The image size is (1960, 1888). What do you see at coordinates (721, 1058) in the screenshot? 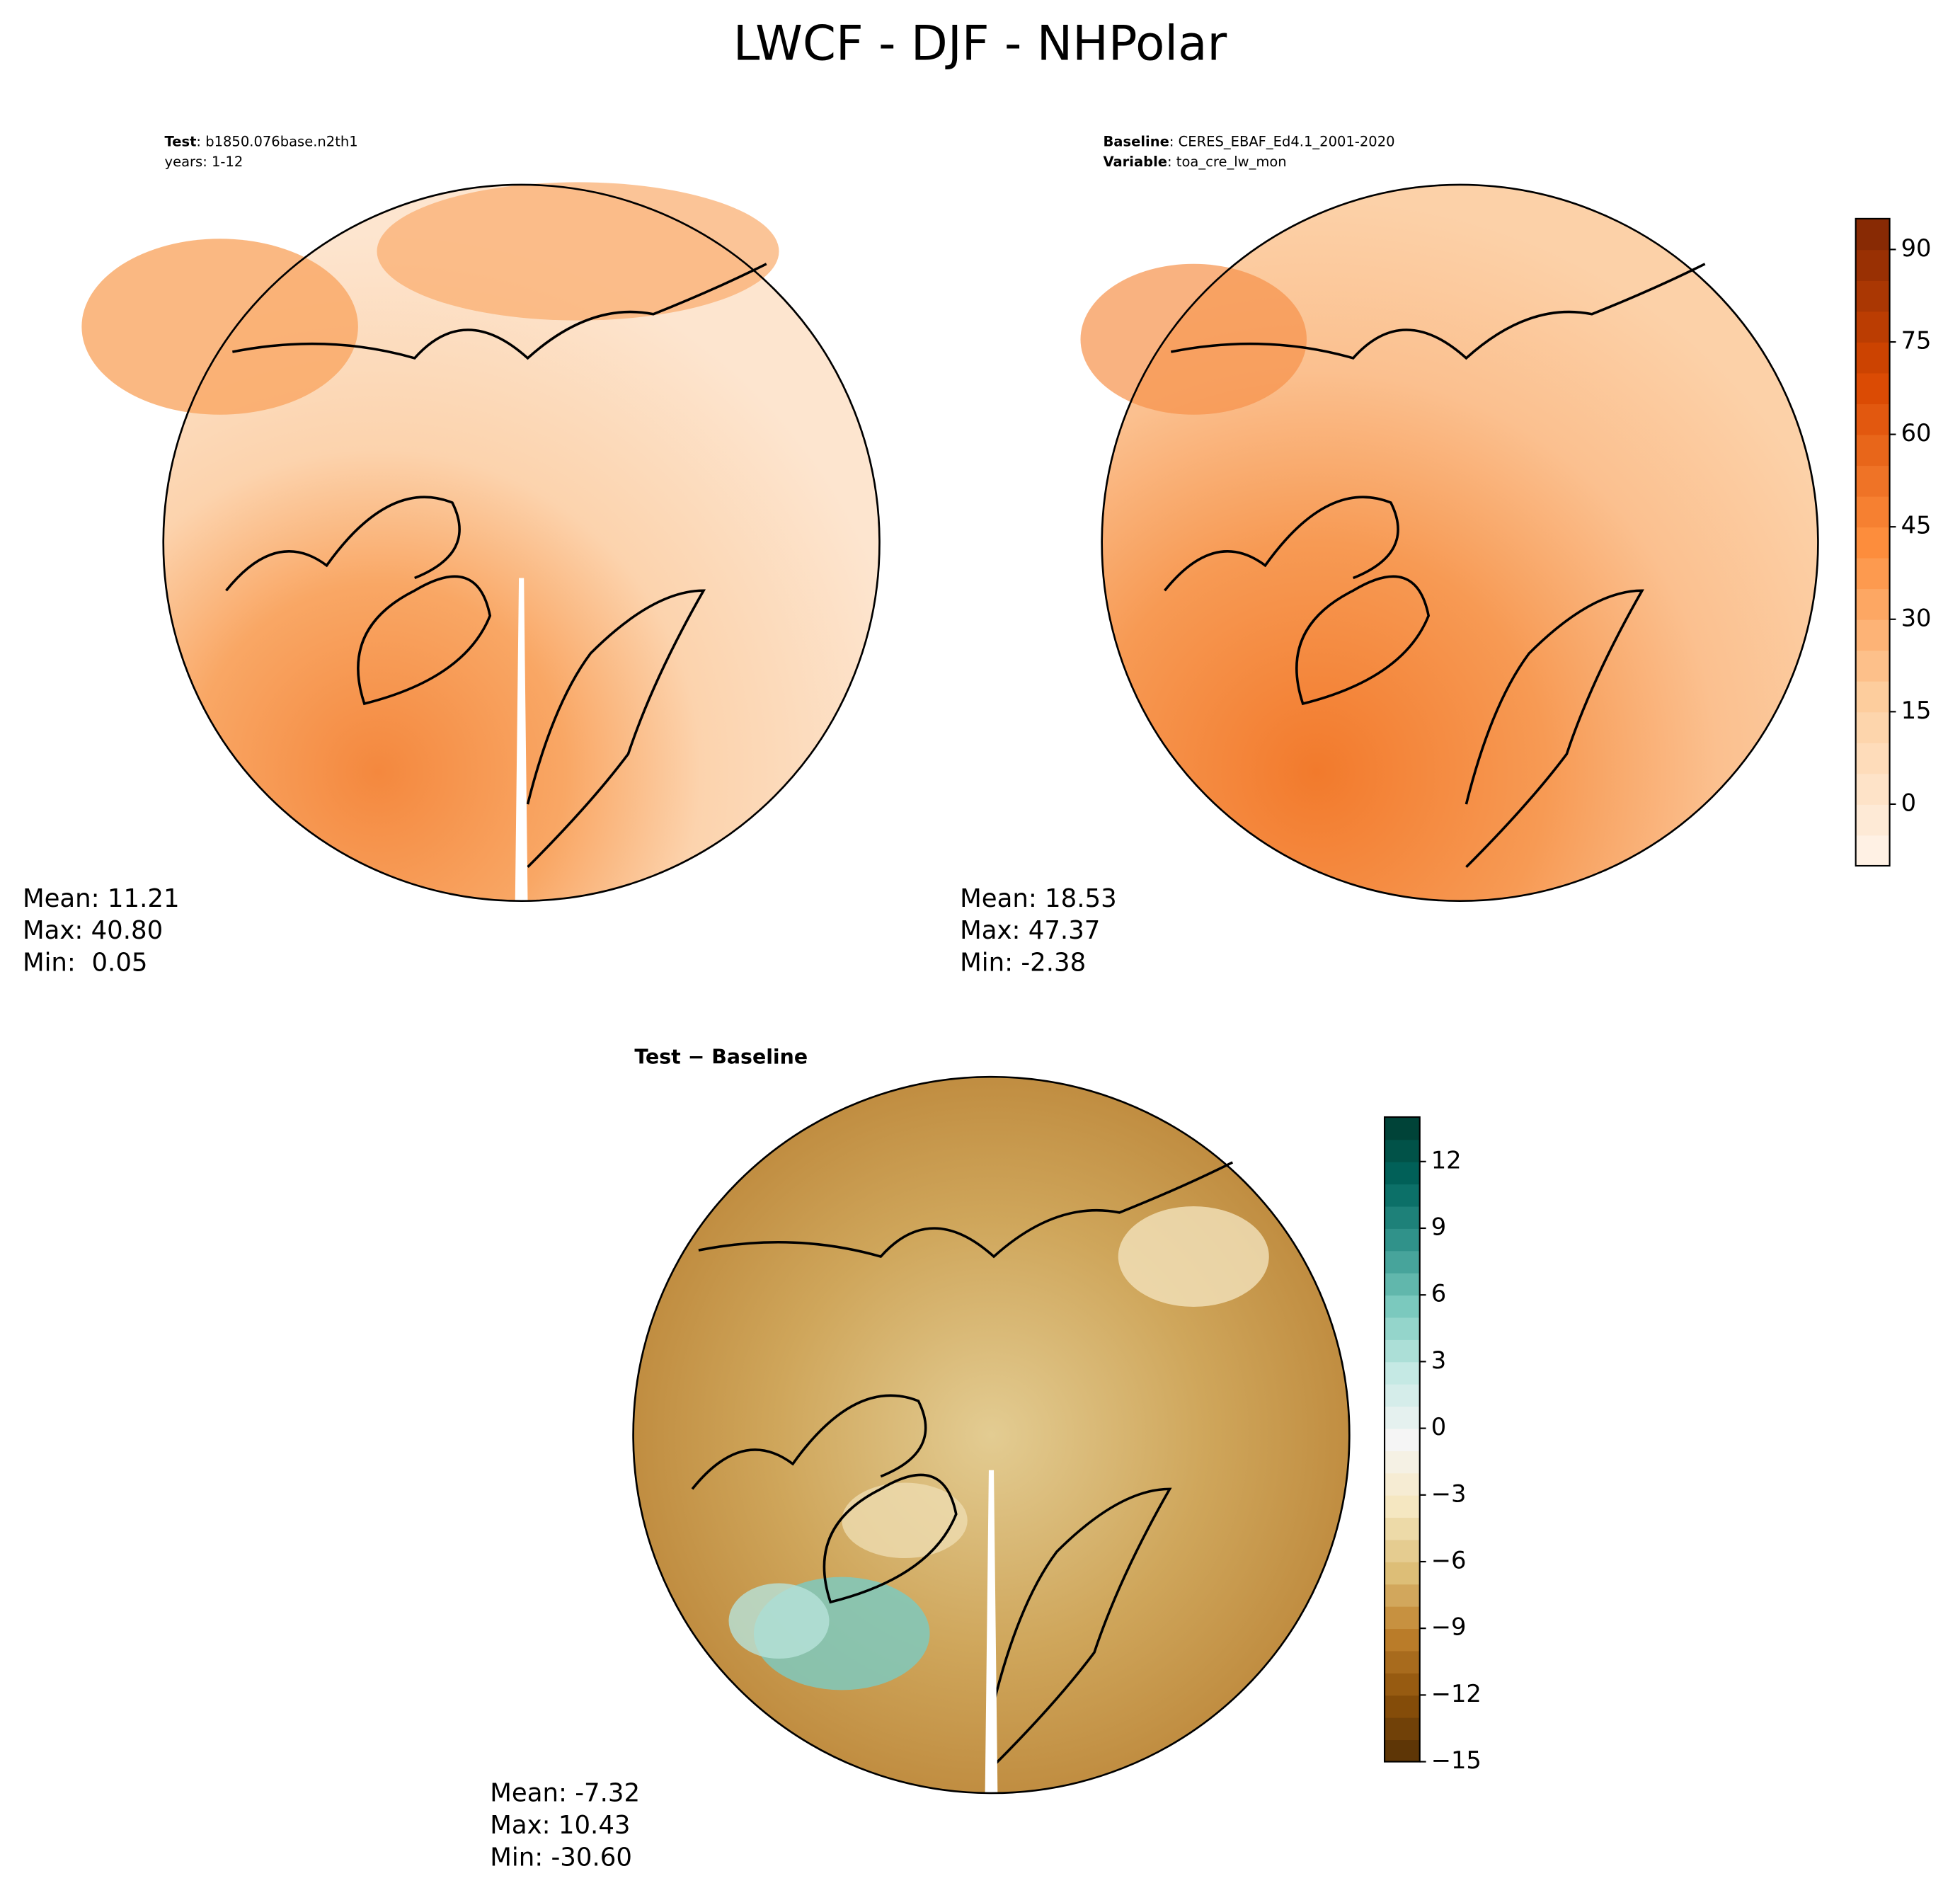
I see `panel-header: Test − Baseline` at bounding box center [721, 1058].